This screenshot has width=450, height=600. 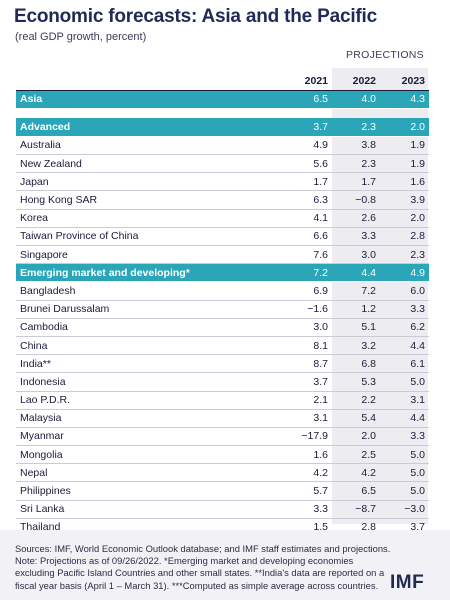 What do you see at coordinates (299, 473) in the screenshot?
I see `value-2021: 4.2` at bounding box center [299, 473].